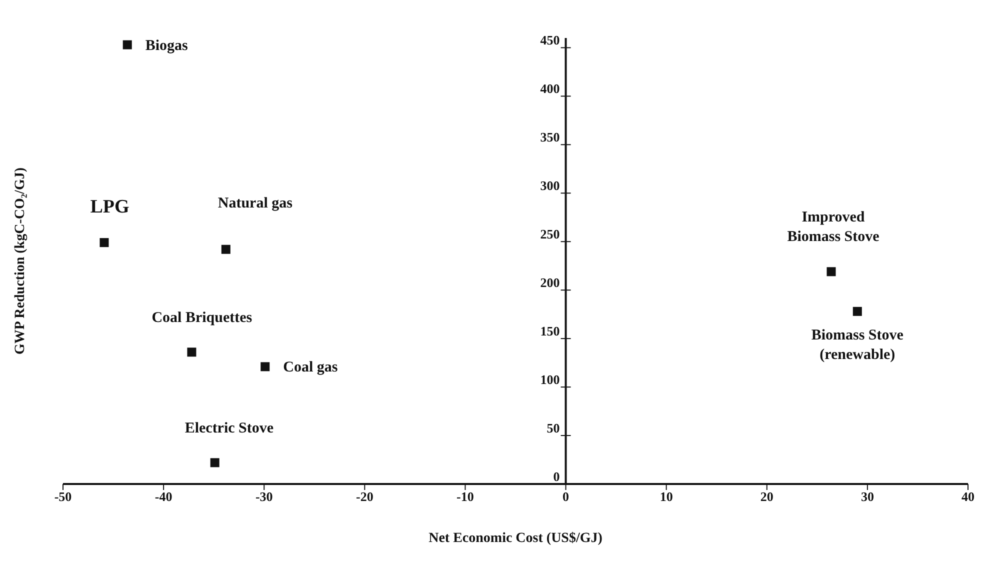 The width and height of the screenshot is (992, 572). I want to click on y-tick-label: 450, so click(550, 40).